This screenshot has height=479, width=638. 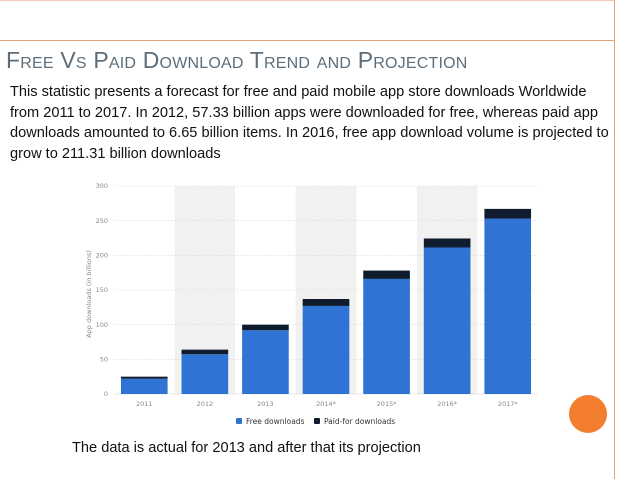 I want to click on x-tick-label: 2016*, so click(x=447, y=404).